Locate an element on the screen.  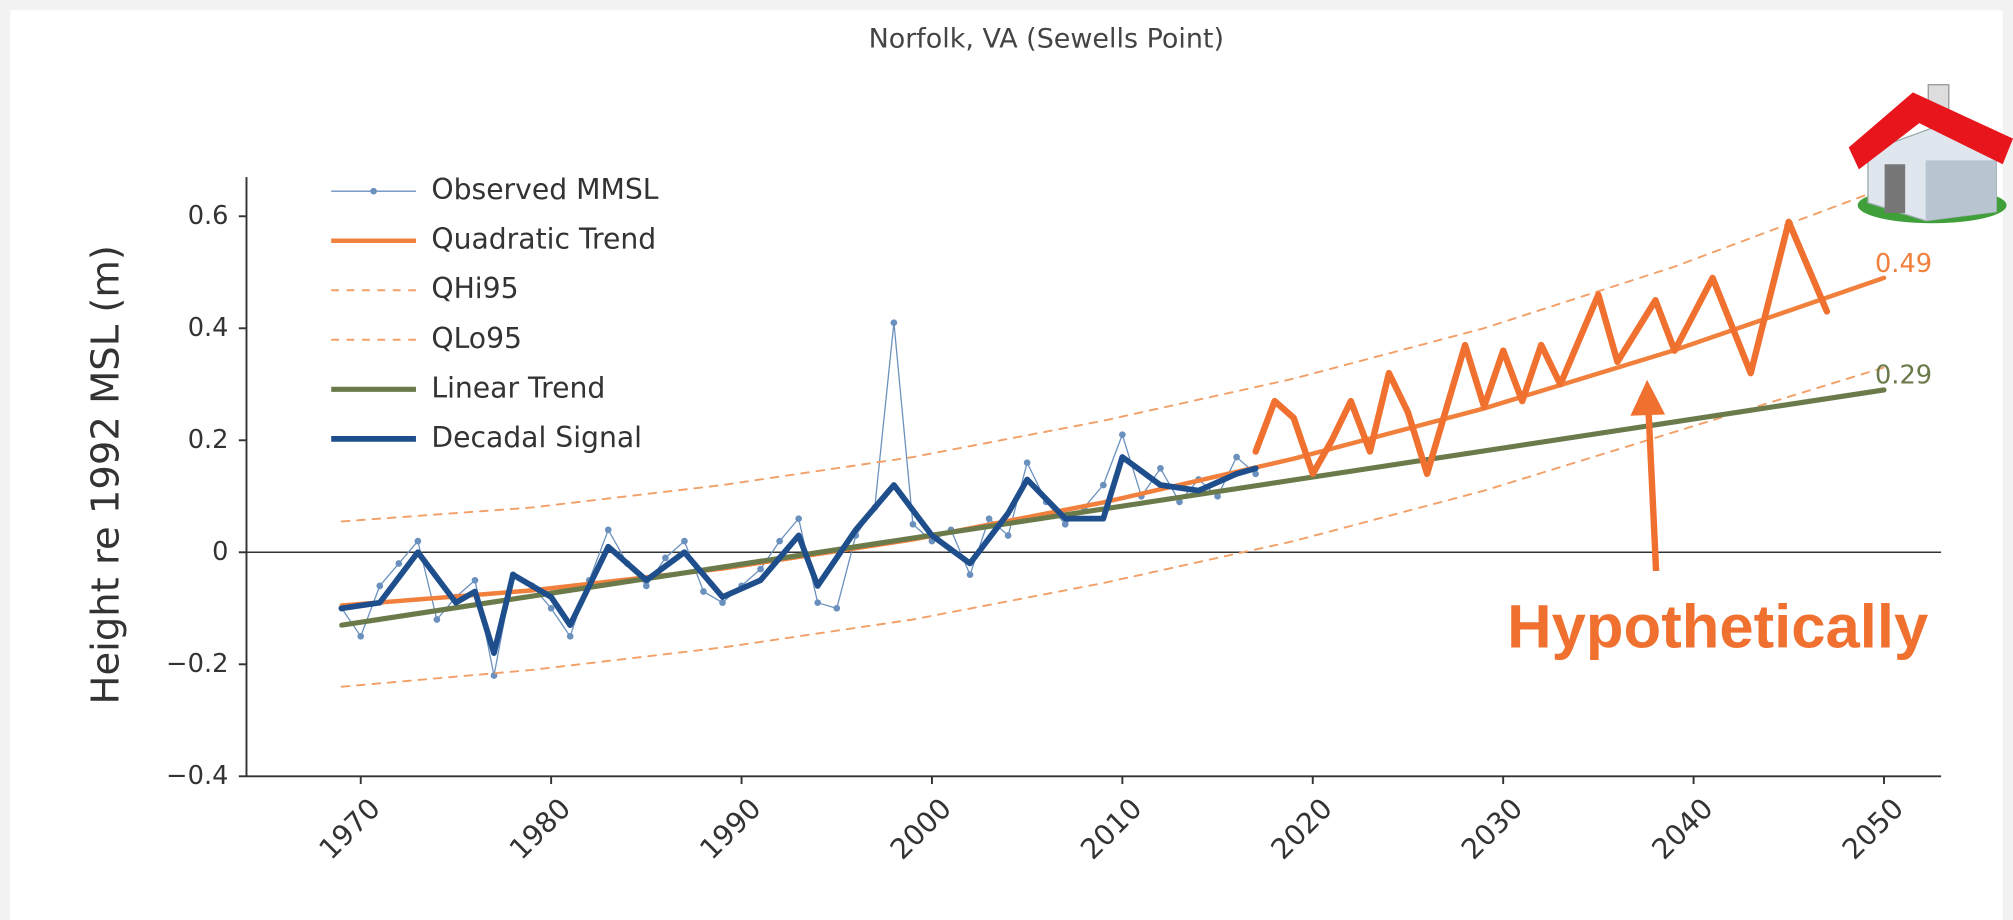
series-line is located at coordinates (798, 555).